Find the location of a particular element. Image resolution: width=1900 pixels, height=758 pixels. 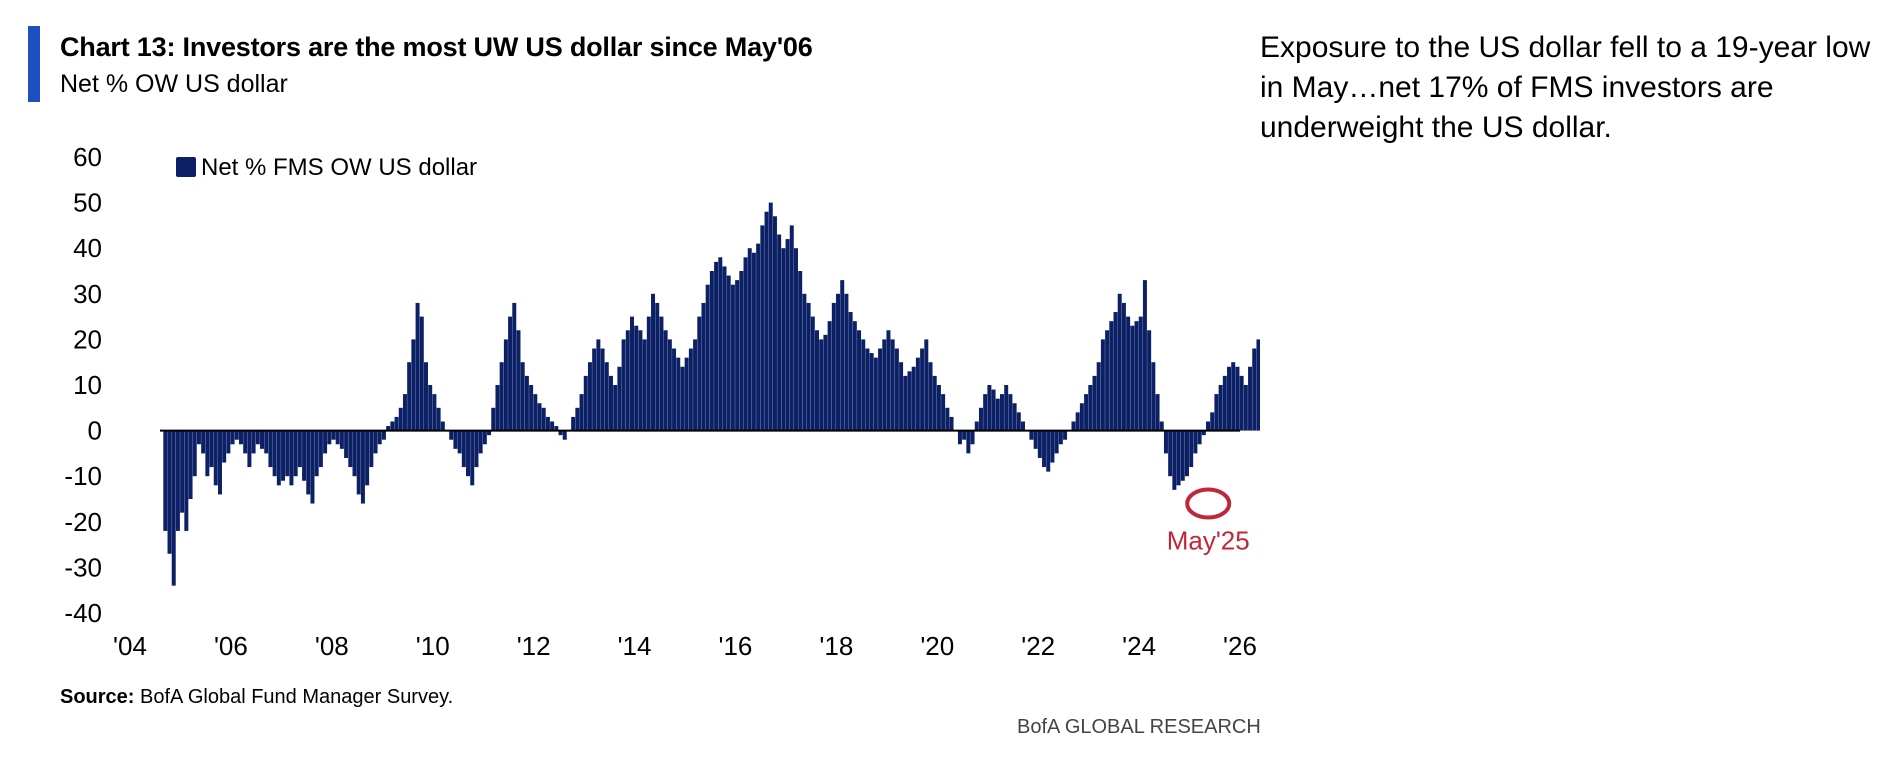

legend-swatch is located at coordinates (186, 167).